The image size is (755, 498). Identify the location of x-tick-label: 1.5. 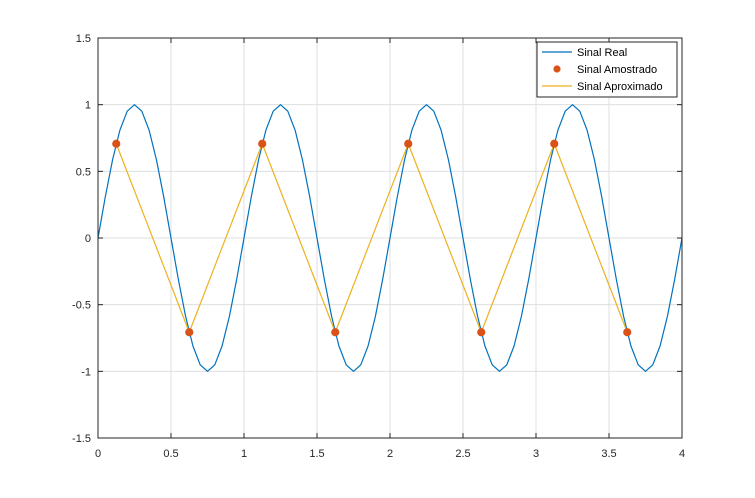
(316, 454).